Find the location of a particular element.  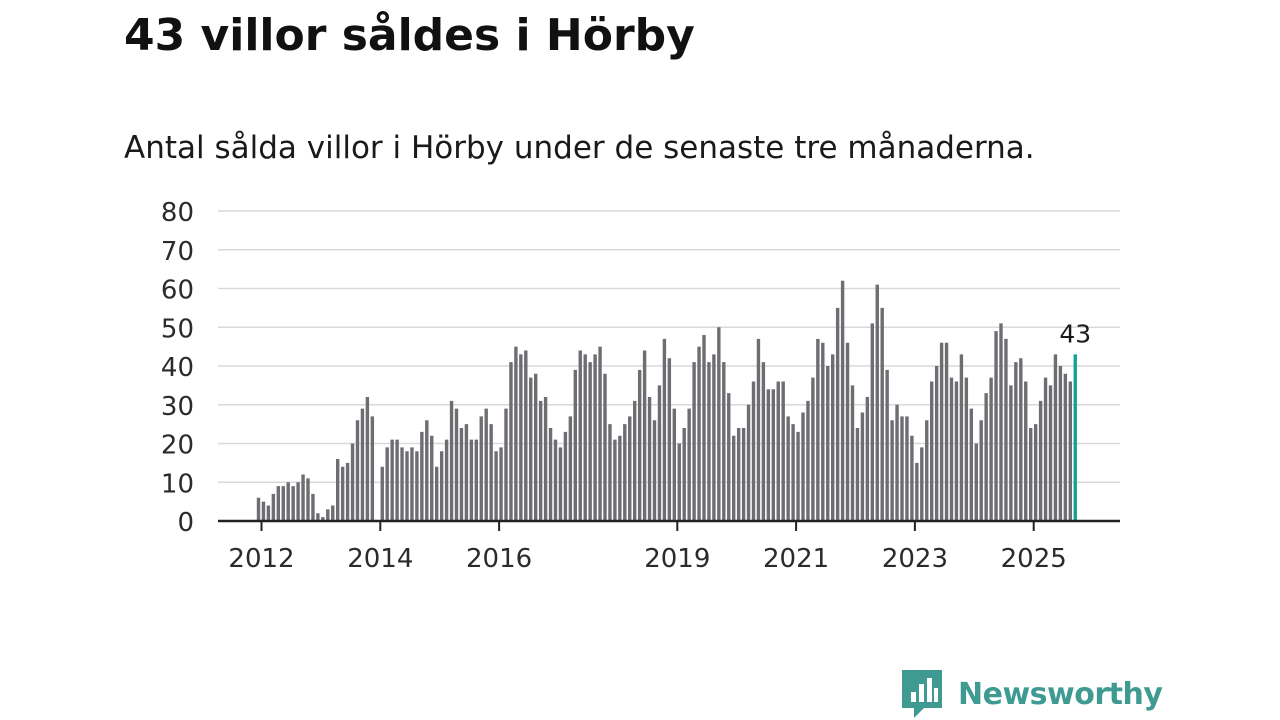

y-tick-label: 80 is located at coordinates (177, 213).